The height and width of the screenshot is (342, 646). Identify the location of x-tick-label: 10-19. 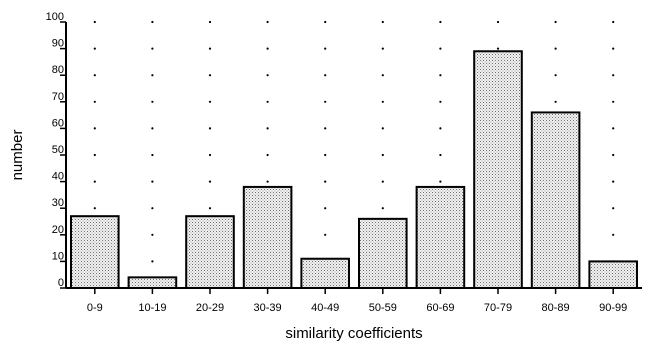
(152, 308).